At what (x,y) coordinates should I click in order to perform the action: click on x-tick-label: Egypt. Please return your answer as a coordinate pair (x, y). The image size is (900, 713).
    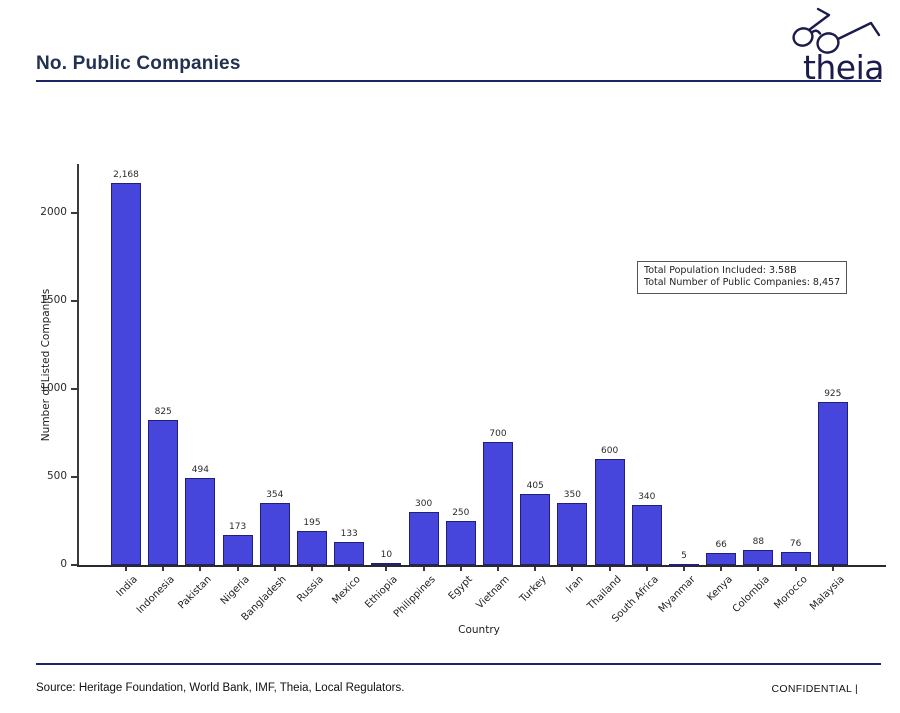
    Looking at the image, I should click on (460, 588).